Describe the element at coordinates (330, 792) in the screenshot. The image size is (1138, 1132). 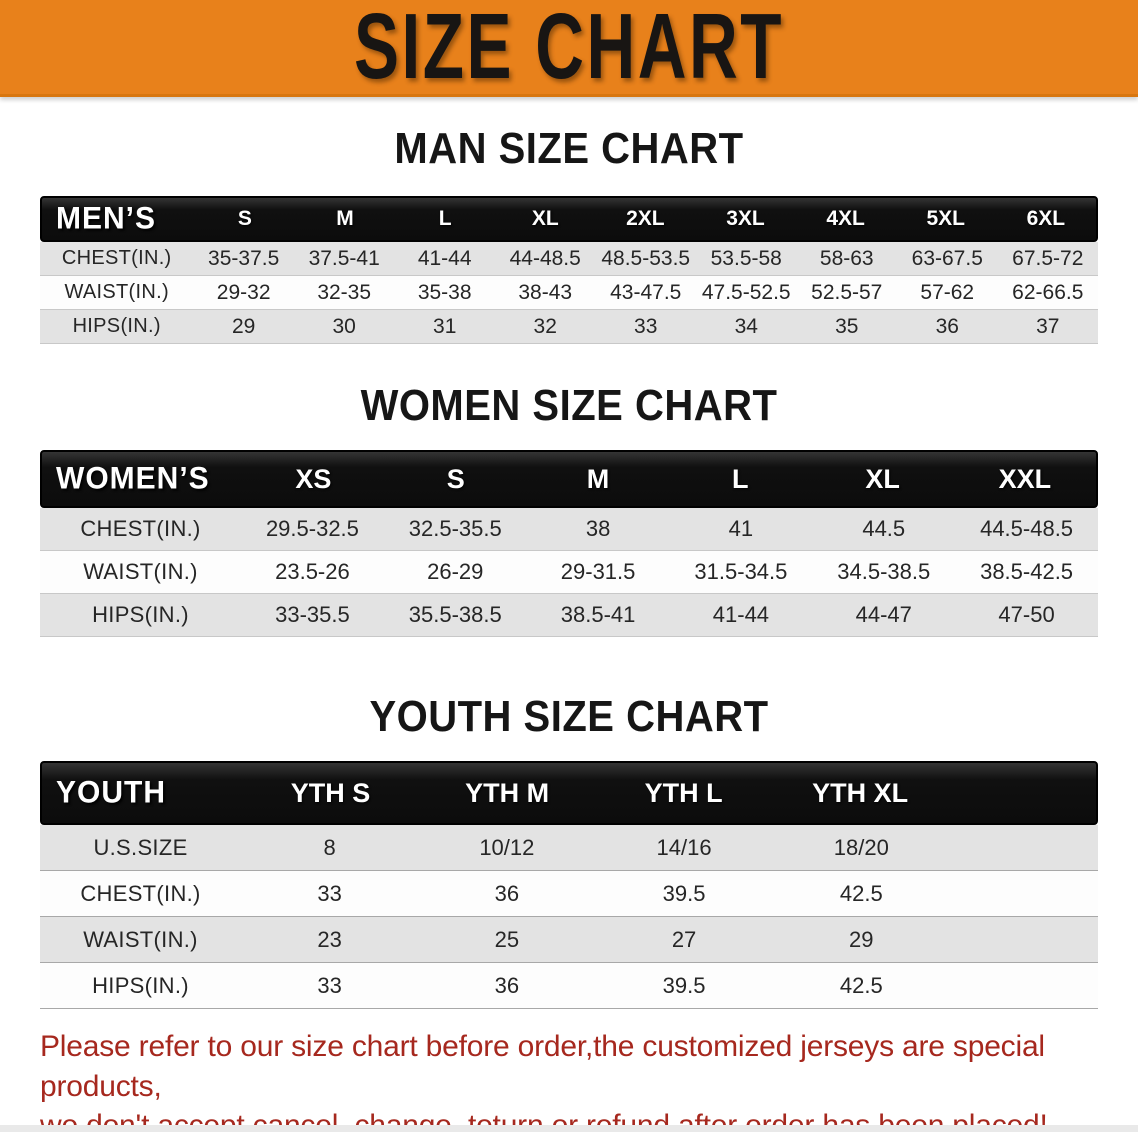
I see `column-header: YTH S` at that location.